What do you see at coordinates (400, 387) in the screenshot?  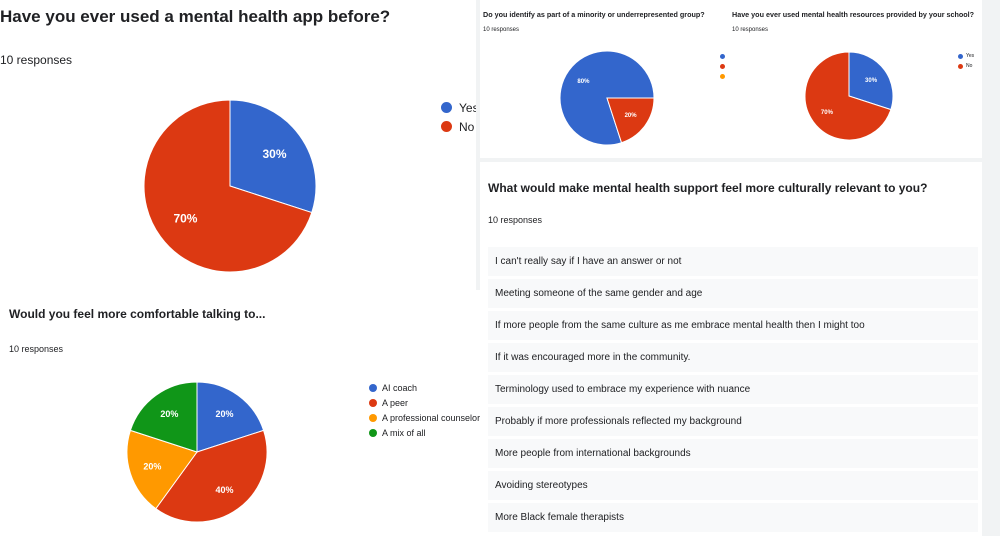 I see `legend-label: AI coach` at bounding box center [400, 387].